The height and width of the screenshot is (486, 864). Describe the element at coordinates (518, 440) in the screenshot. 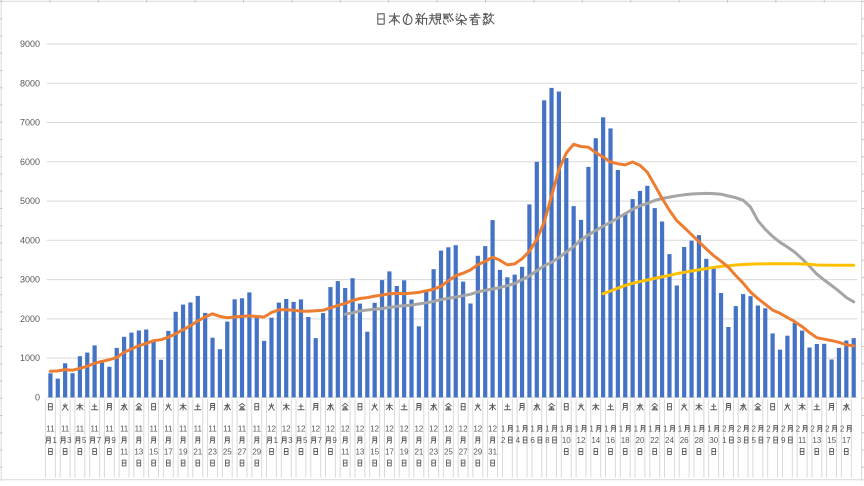

I see `svg-text: 4` at that location.